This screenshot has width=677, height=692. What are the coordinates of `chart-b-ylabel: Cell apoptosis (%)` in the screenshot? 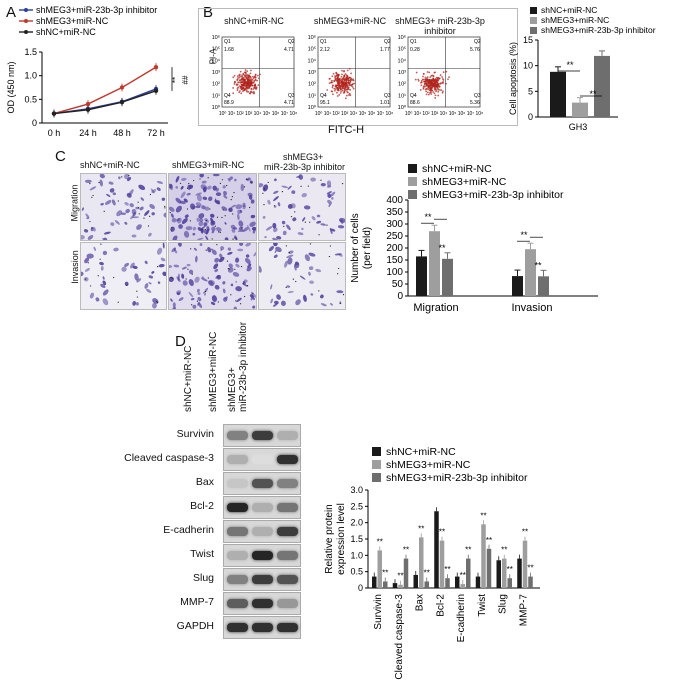 It's located at (513, 78).